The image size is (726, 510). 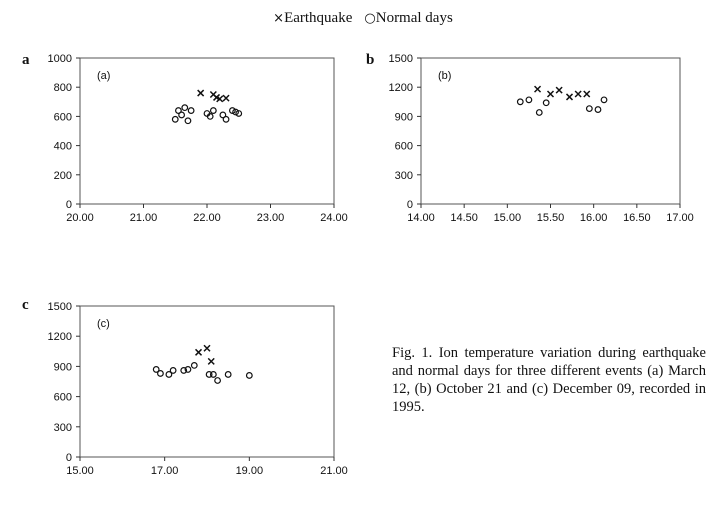 I want to click on plot-frame-a, so click(x=207, y=131).